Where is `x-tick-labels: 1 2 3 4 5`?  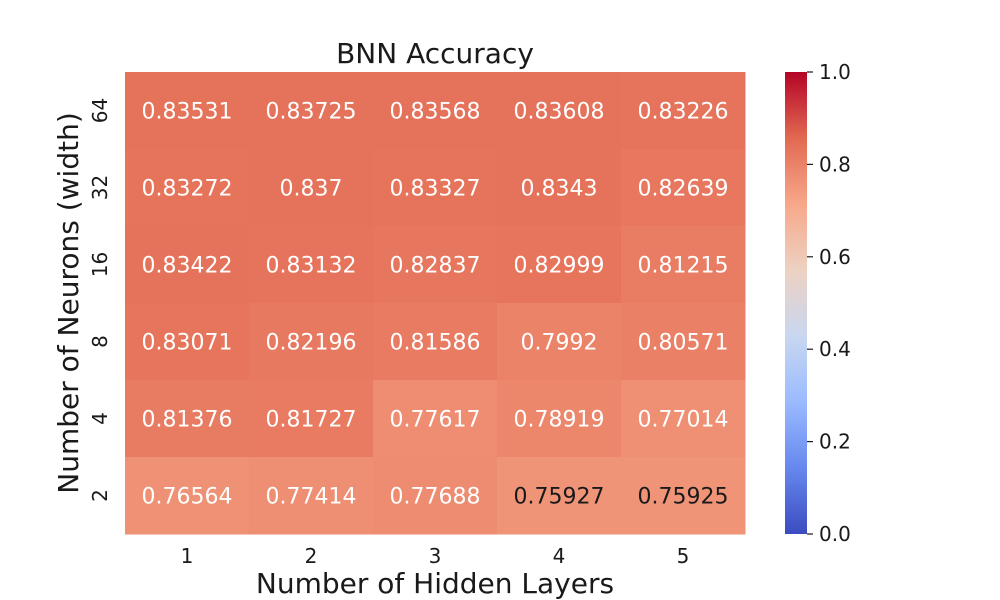
x-tick-labels: 1 2 3 4 5 is located at coordinates (435, 556).